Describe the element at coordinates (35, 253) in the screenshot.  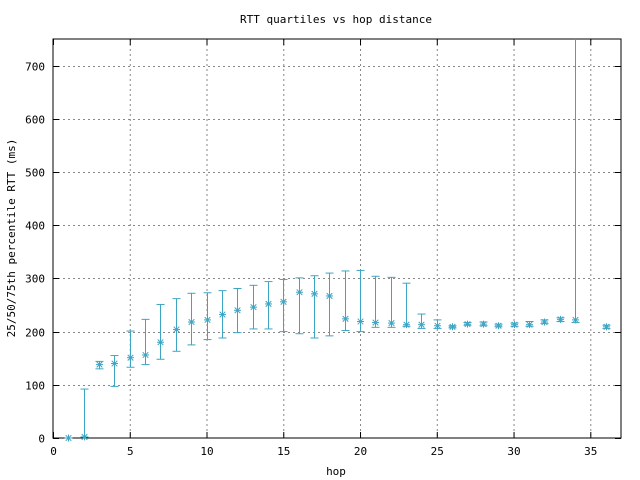
I see `y-tick-labels: 0 100 200 300 400 500 600 700` at that location.